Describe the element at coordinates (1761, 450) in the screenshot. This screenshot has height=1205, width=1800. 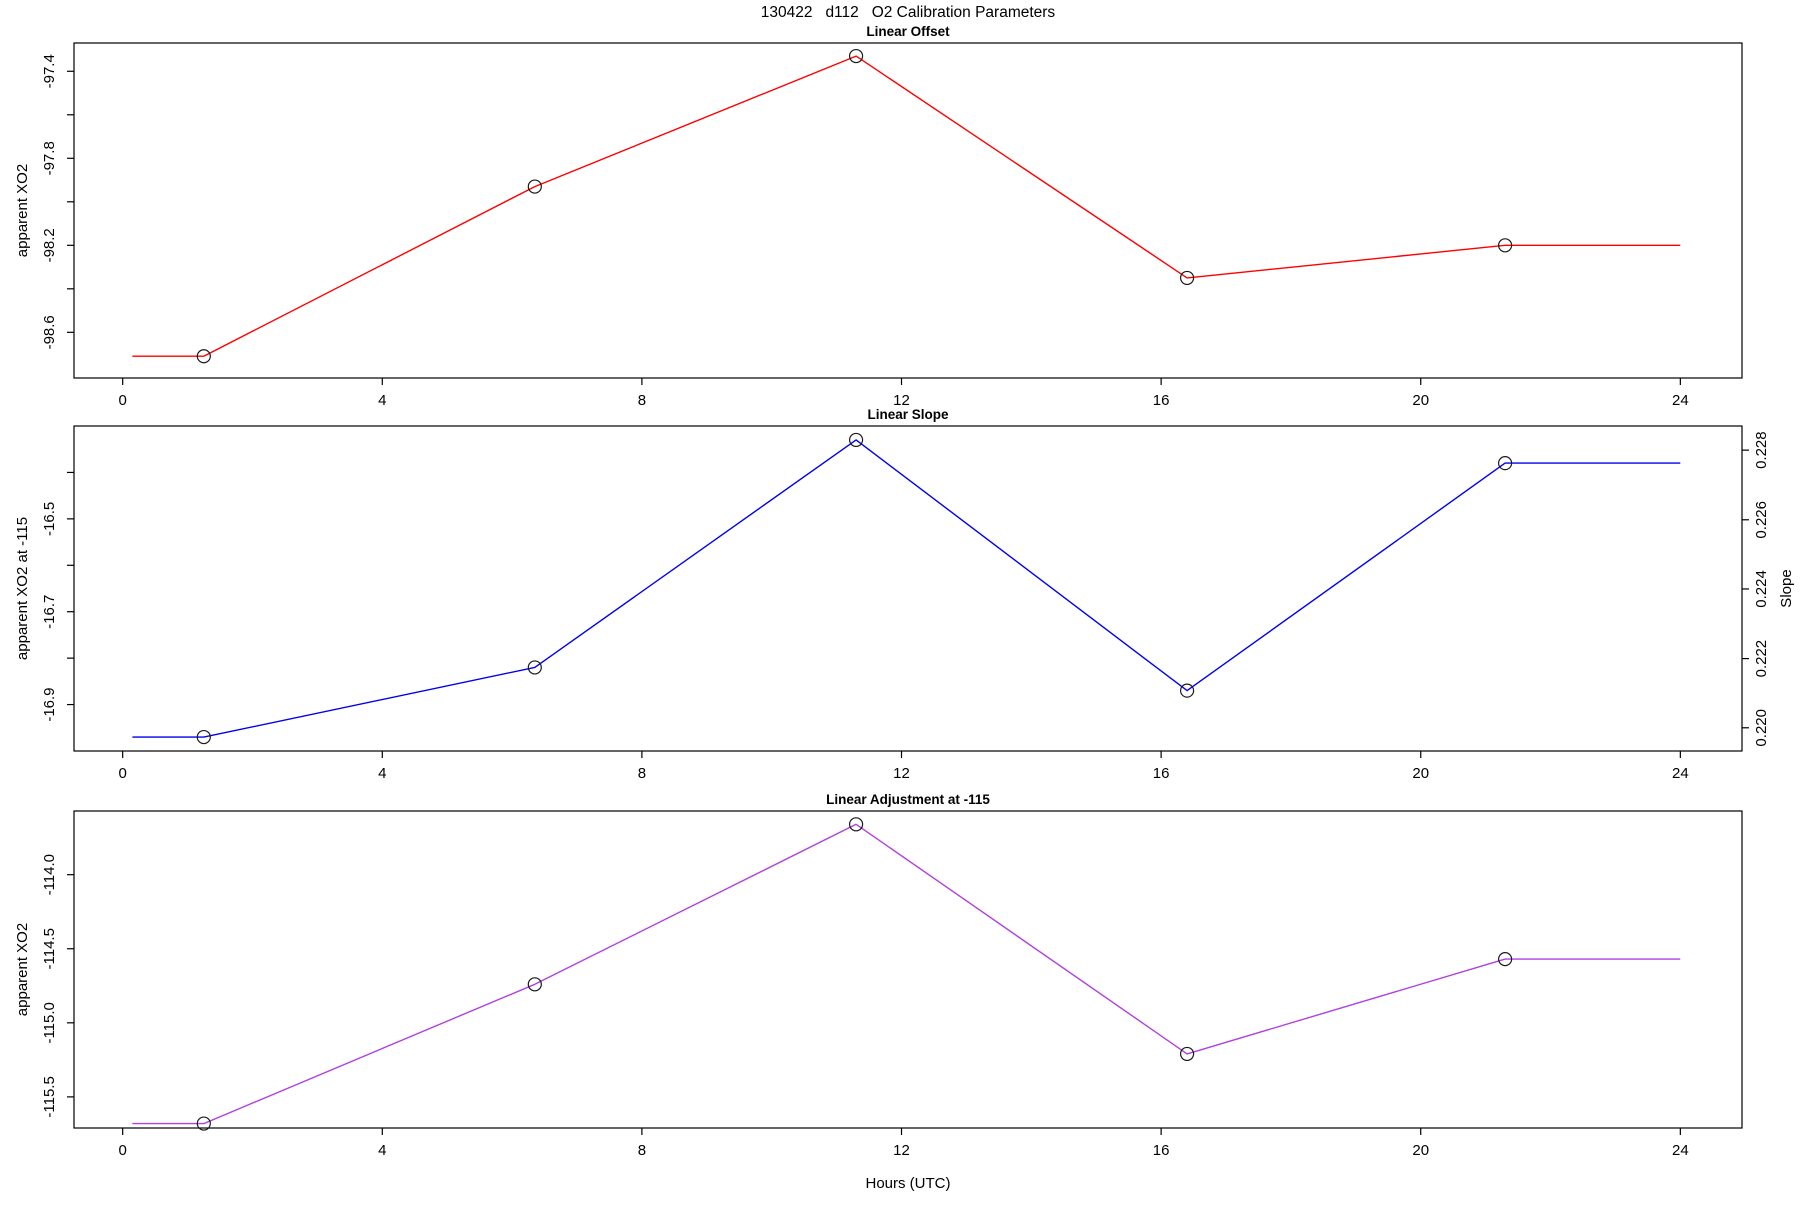
I see `tick-label: 0.228` at that location.